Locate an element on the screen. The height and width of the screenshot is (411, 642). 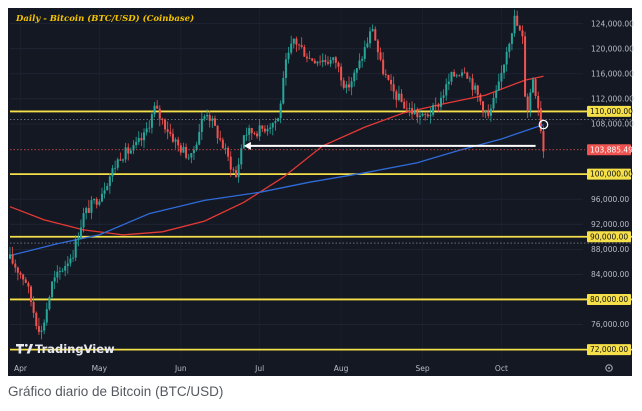
tradingview-logo-mark is located at coordinates (25, 349).